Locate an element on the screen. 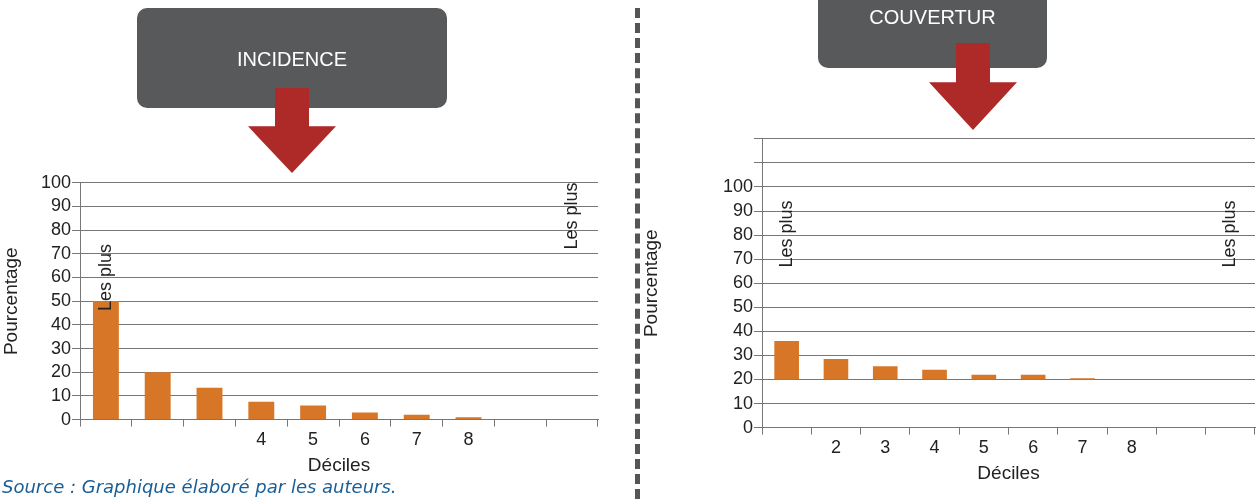  chart-title: COUVERTUR is located at coordinates (932, 17).